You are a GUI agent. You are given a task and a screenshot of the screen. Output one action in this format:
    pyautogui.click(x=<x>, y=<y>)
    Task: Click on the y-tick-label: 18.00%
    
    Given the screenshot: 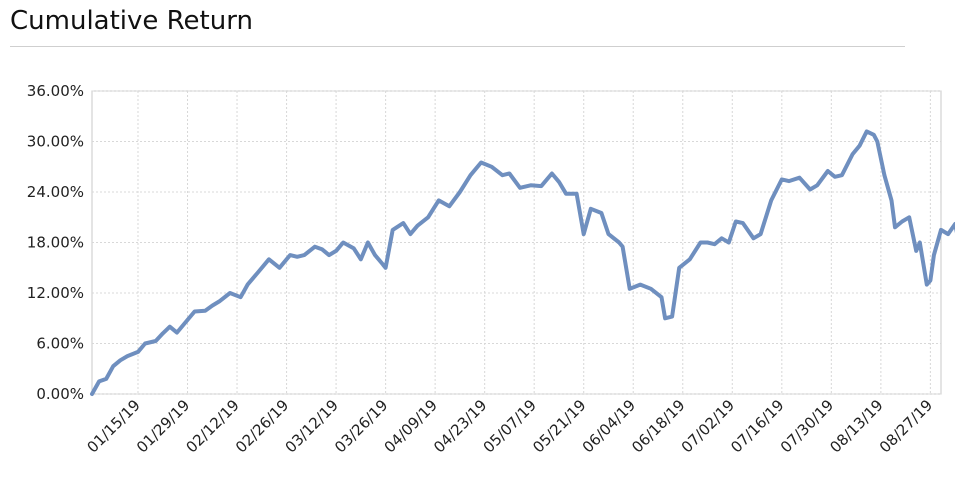 What is the action you would take?
    pyautogui.click(x=55, y=243)
    